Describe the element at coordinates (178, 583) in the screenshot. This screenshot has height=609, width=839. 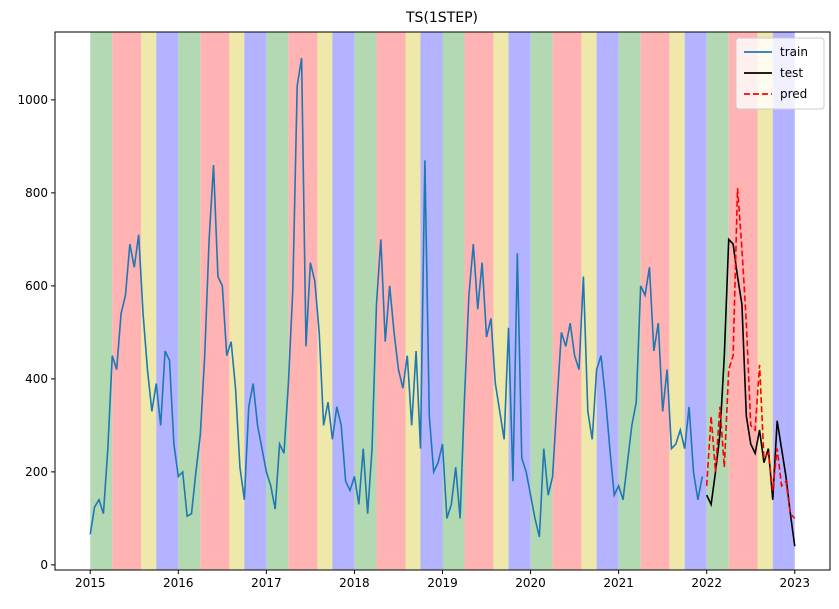
I see `x-tick-label: 2016` at that location.